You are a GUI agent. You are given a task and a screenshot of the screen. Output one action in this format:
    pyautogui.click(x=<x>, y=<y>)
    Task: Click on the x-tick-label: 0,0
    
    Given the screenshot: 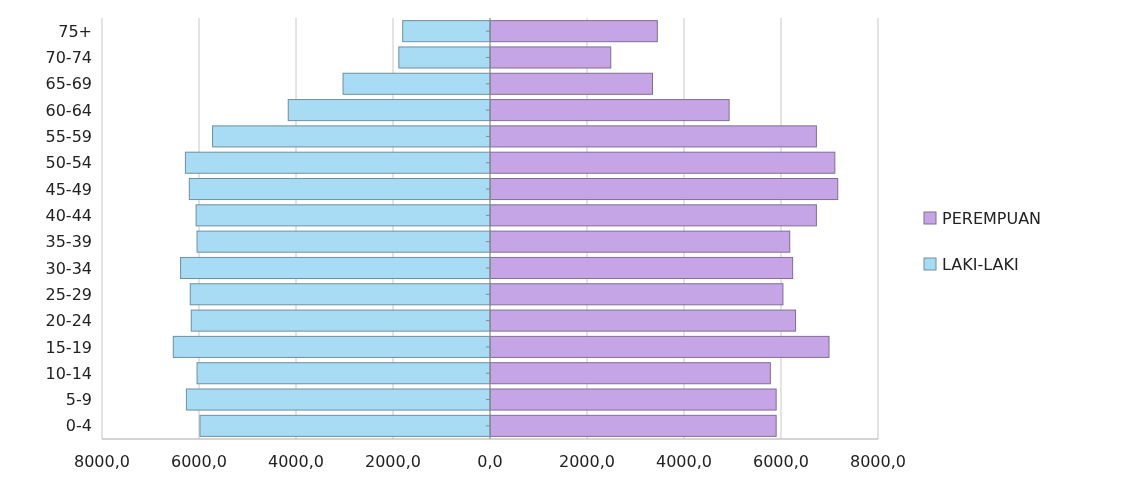 What is the action you would take?
    pyautogui.click(x=490, y=461)
    